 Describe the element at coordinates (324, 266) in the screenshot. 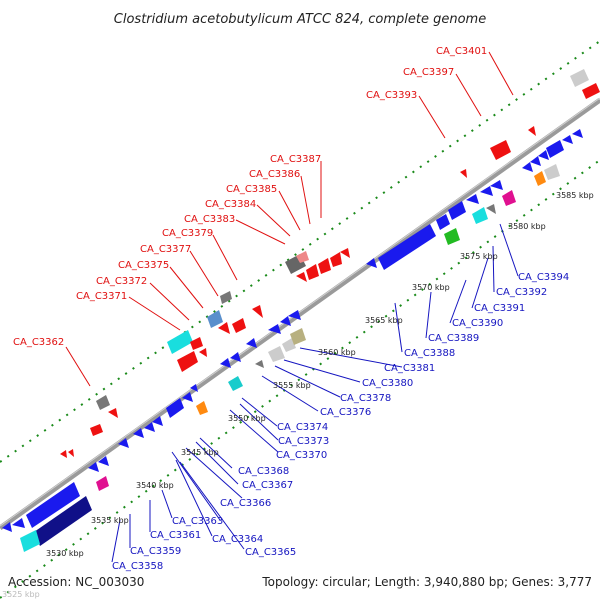

I see `gene-CA_C3386b` at that location.